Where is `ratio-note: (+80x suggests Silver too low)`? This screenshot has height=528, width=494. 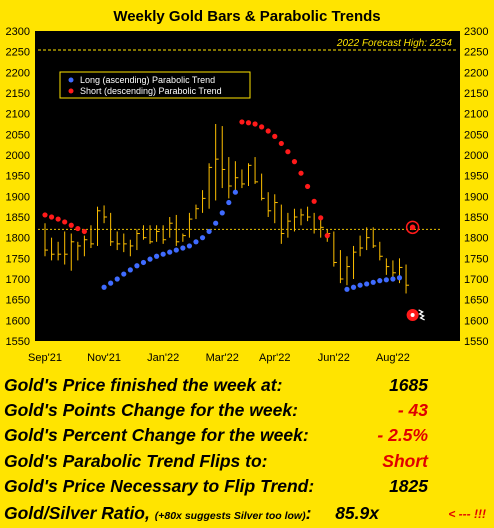 ratio-note: (+80x suggests Silver too low) is located at coordinates (230, 516).